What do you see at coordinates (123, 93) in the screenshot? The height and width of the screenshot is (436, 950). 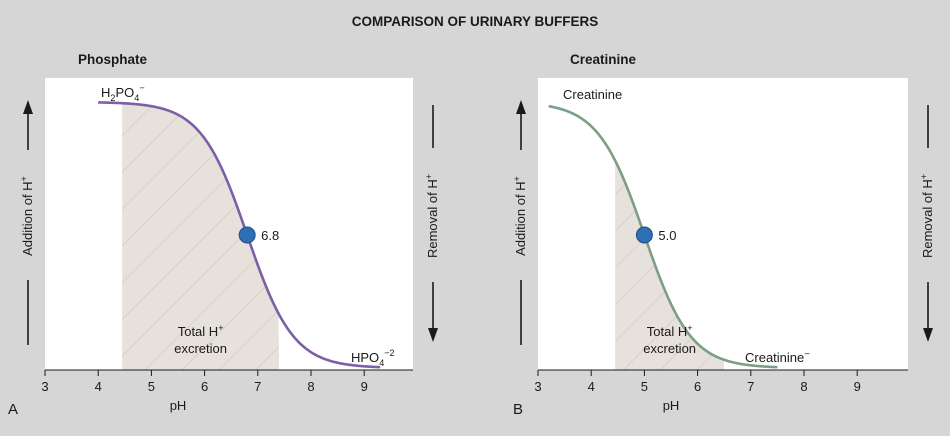 I see `acid-form-label: H2PO4−` at bounding box center [123, 93].